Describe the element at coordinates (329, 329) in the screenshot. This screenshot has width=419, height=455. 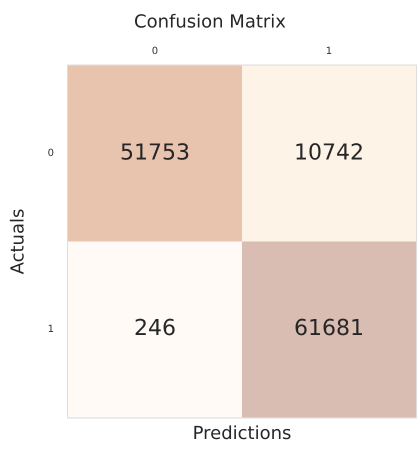
I see `data-label: 61681` at that location.